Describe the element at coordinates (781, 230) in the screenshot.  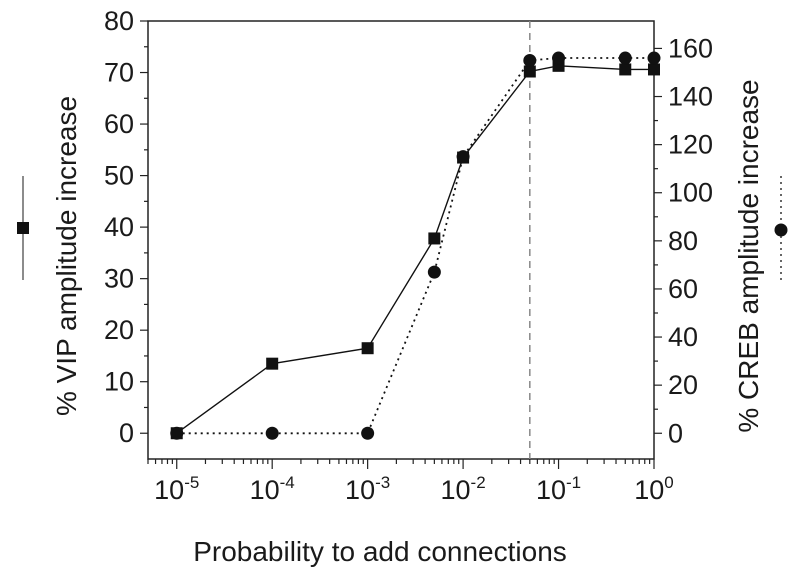
I see `legend-creb-circle-marker` at that location.